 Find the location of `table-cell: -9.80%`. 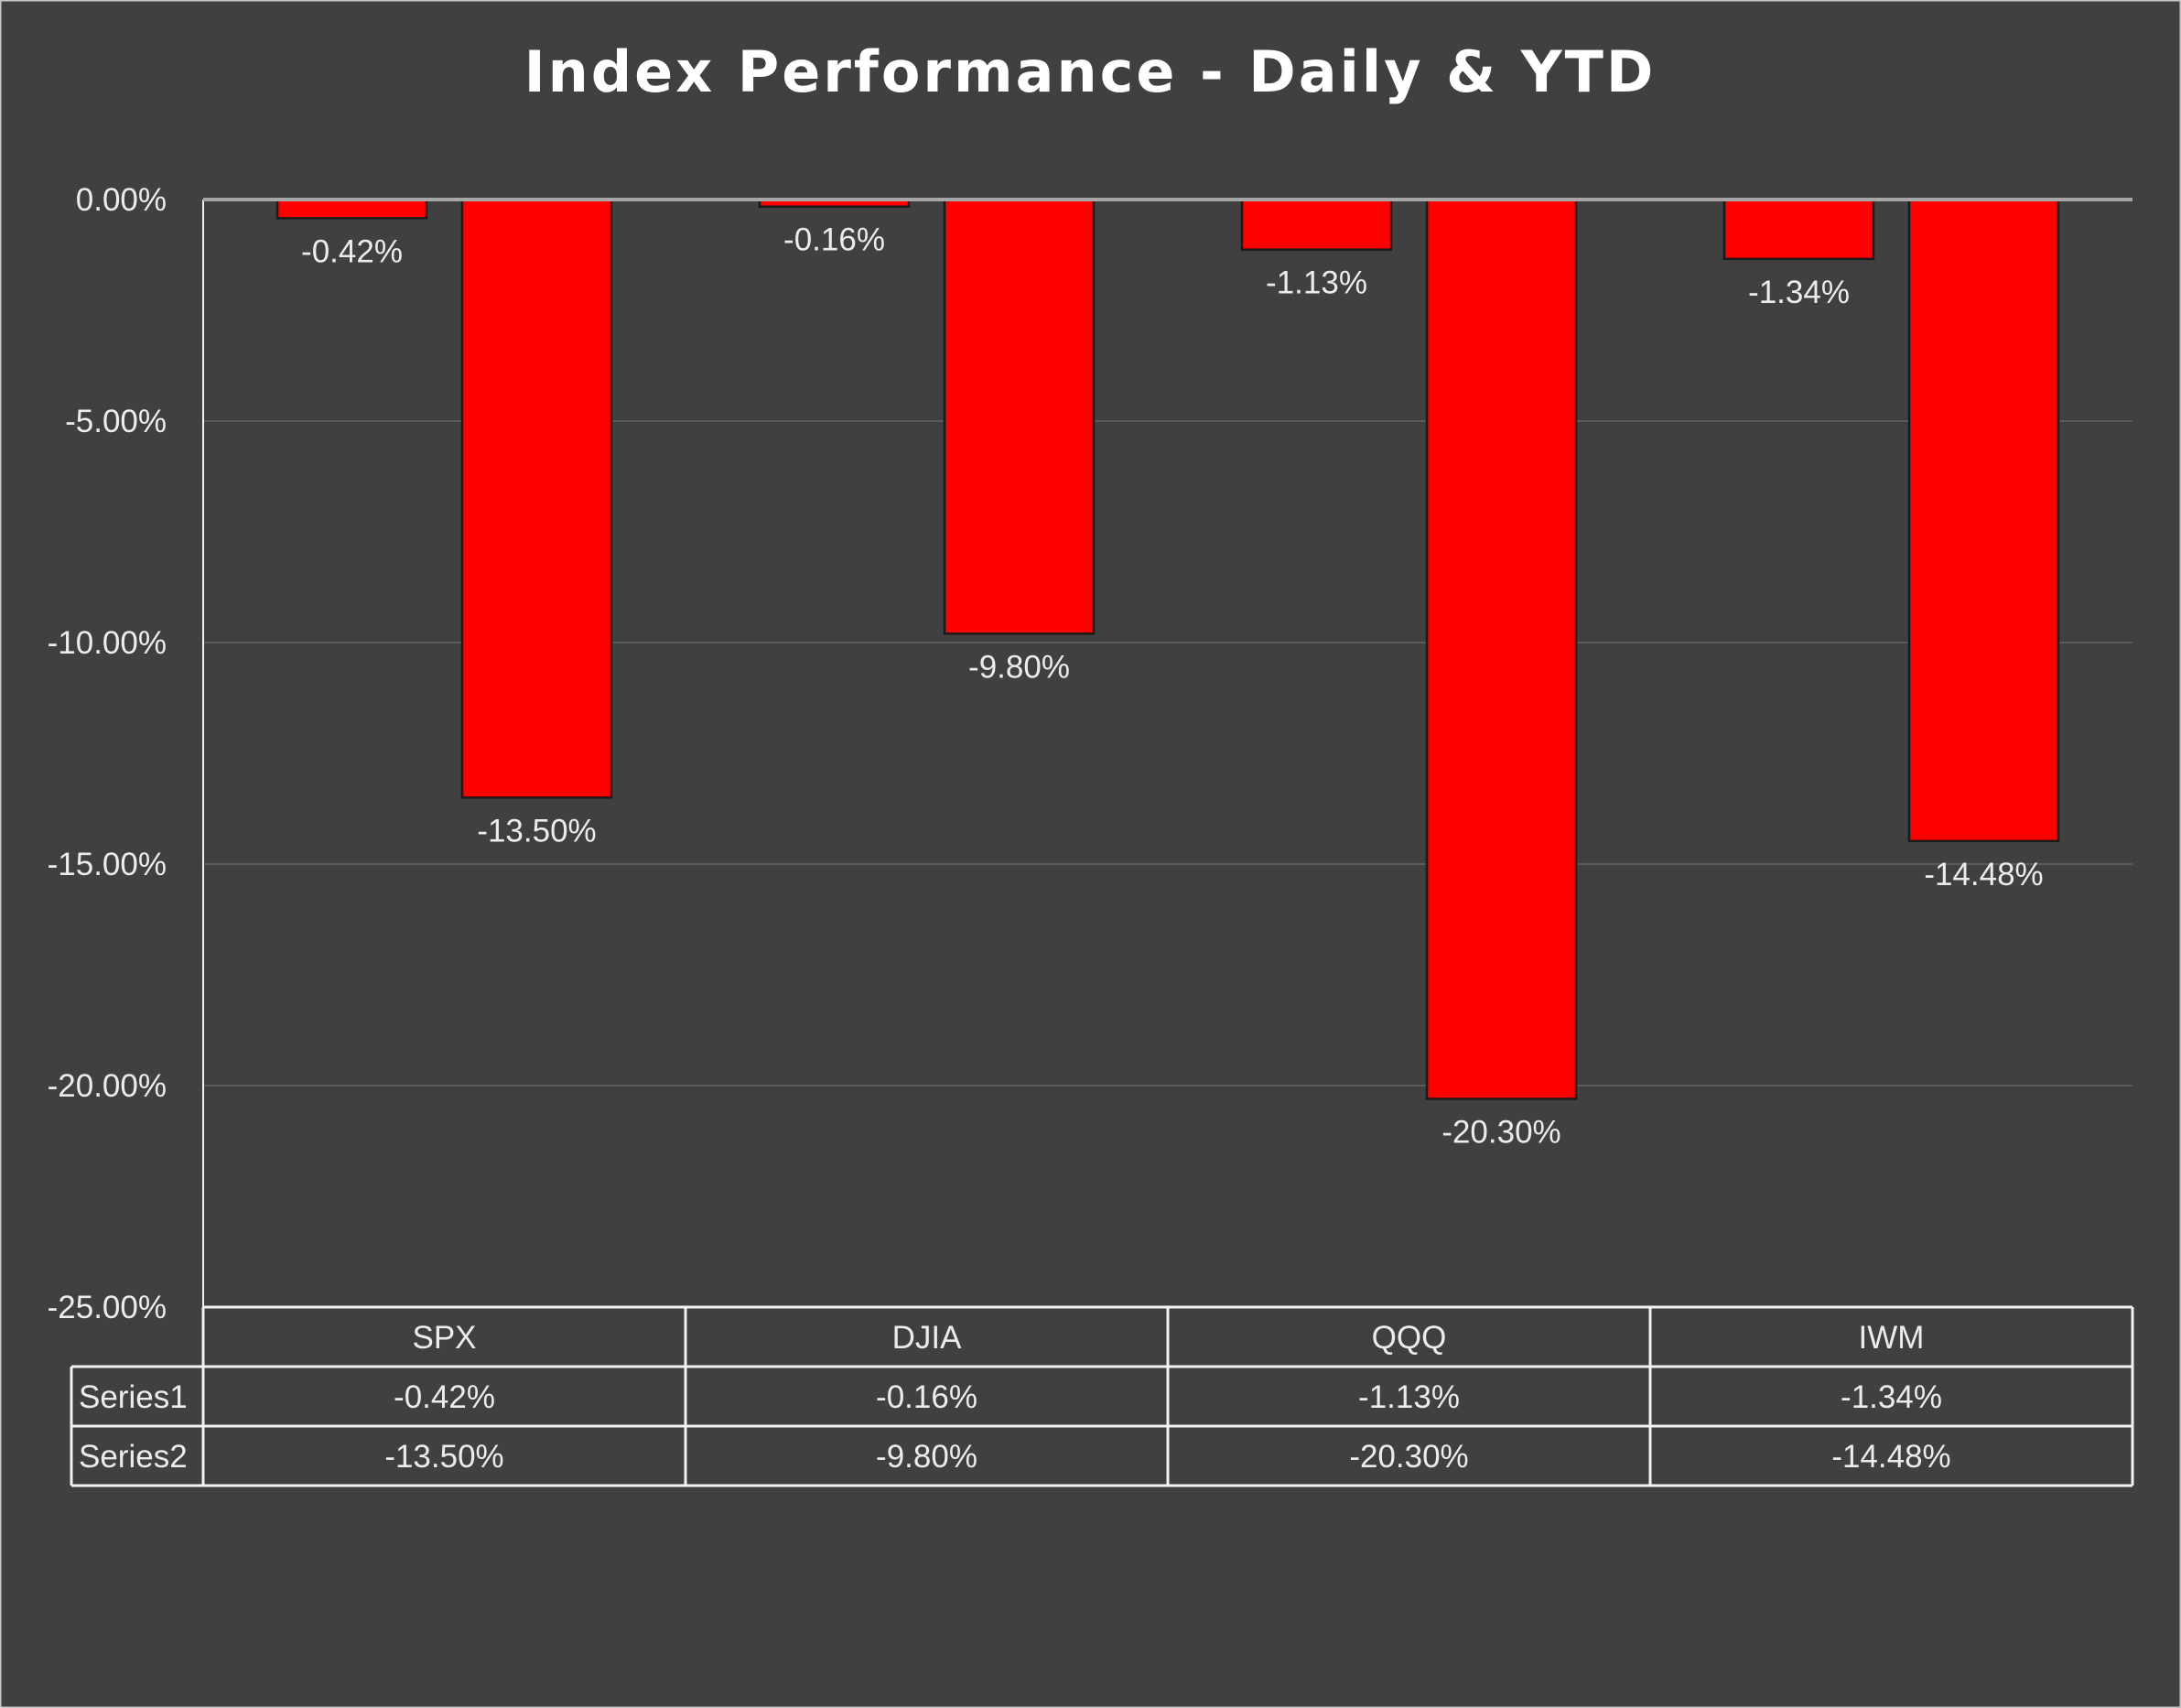

table-cell: -9.80% is located at coordinates (927, 1457).